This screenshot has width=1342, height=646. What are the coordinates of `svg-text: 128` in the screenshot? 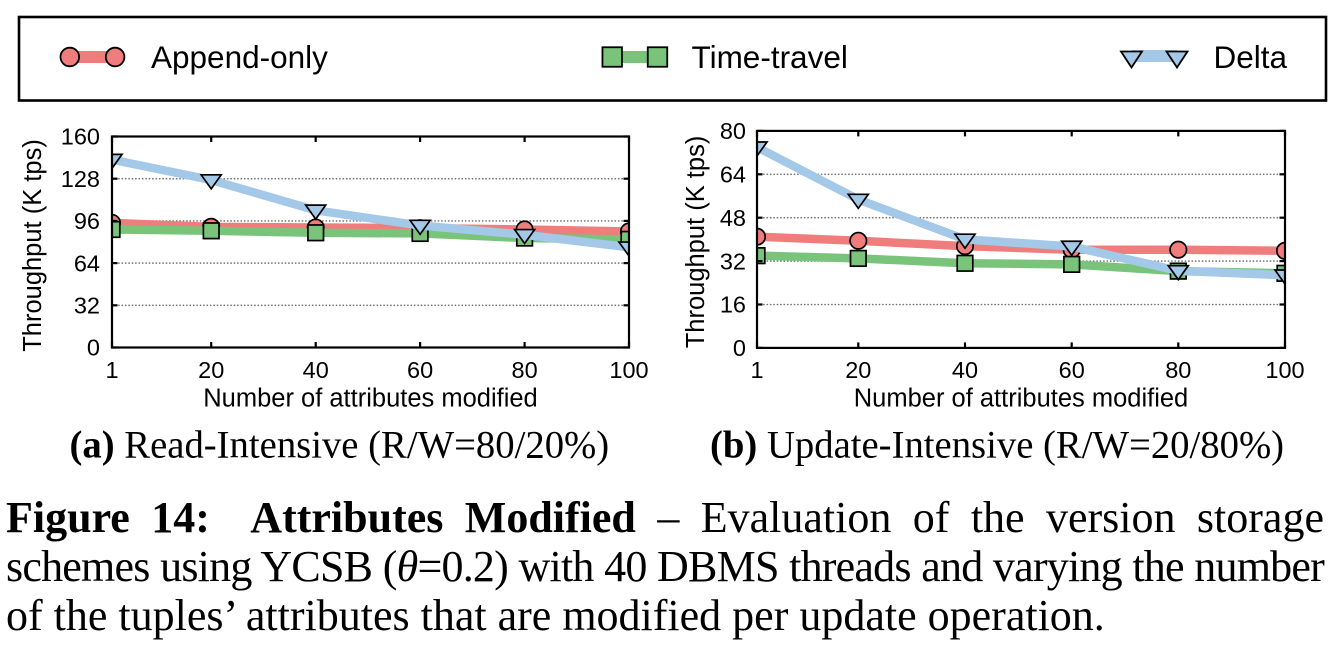 It's located at (80, 179).